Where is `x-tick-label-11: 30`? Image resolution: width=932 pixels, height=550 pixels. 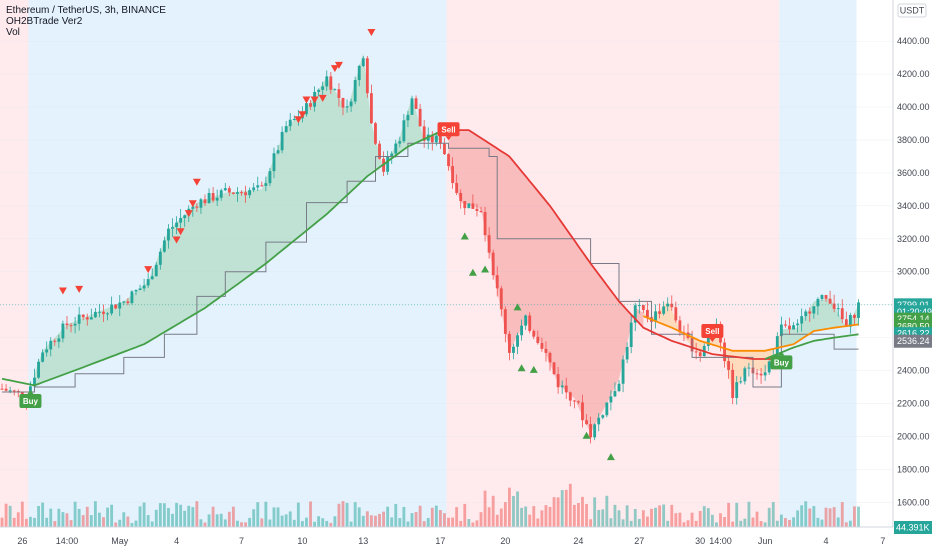 x-tick-label-11: 30 is located at coordinates (700, 541).